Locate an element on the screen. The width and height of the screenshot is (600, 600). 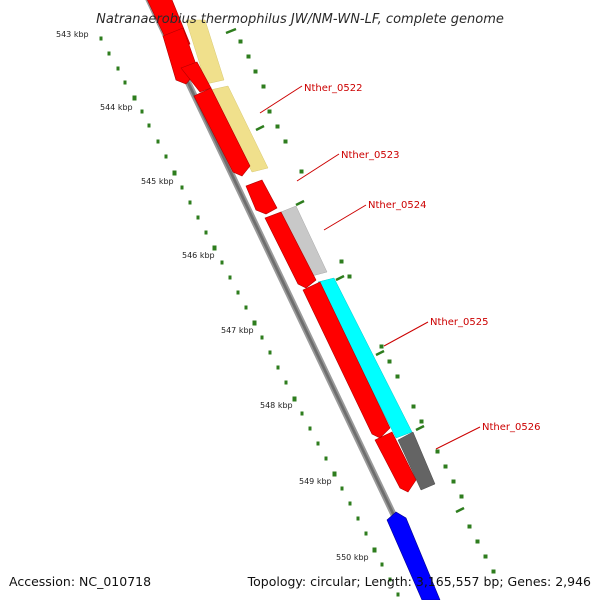
gene-label-0525: Nther_0525 is located at coordinates (459, 322).